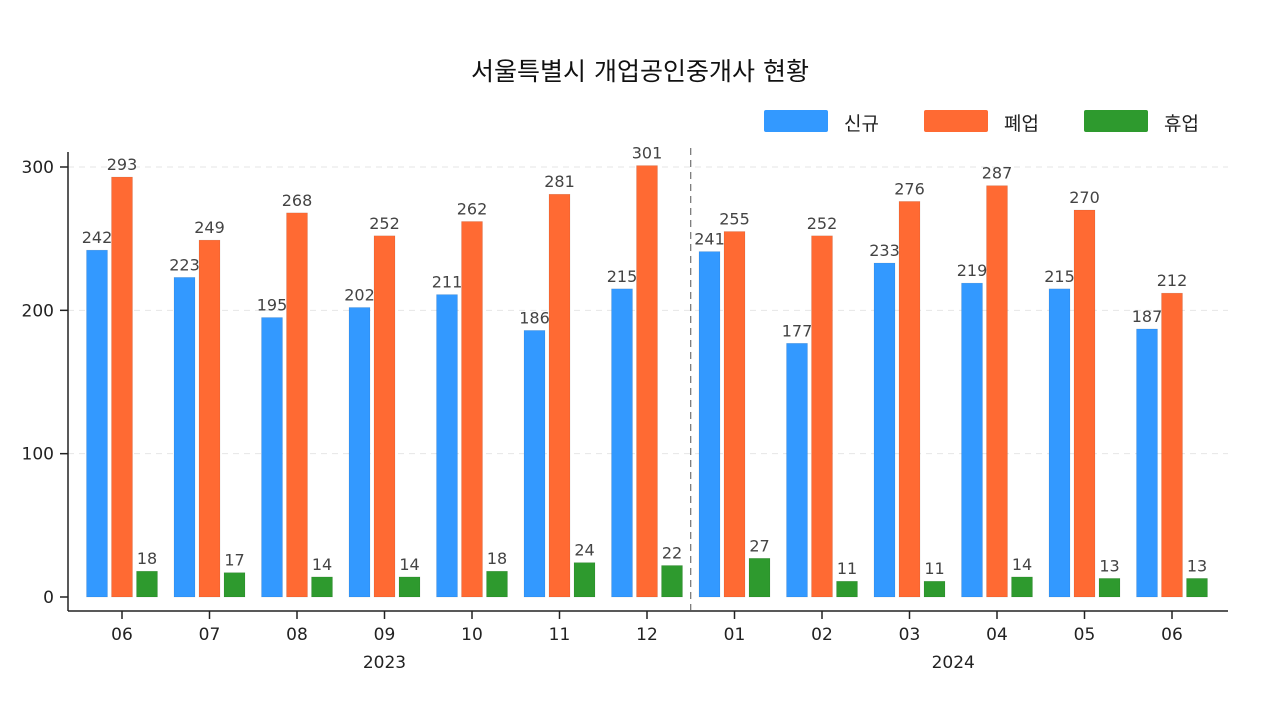 This screenshot has width=1280, height=720. I want to click on bar-폐업-7, so click(734, 414).